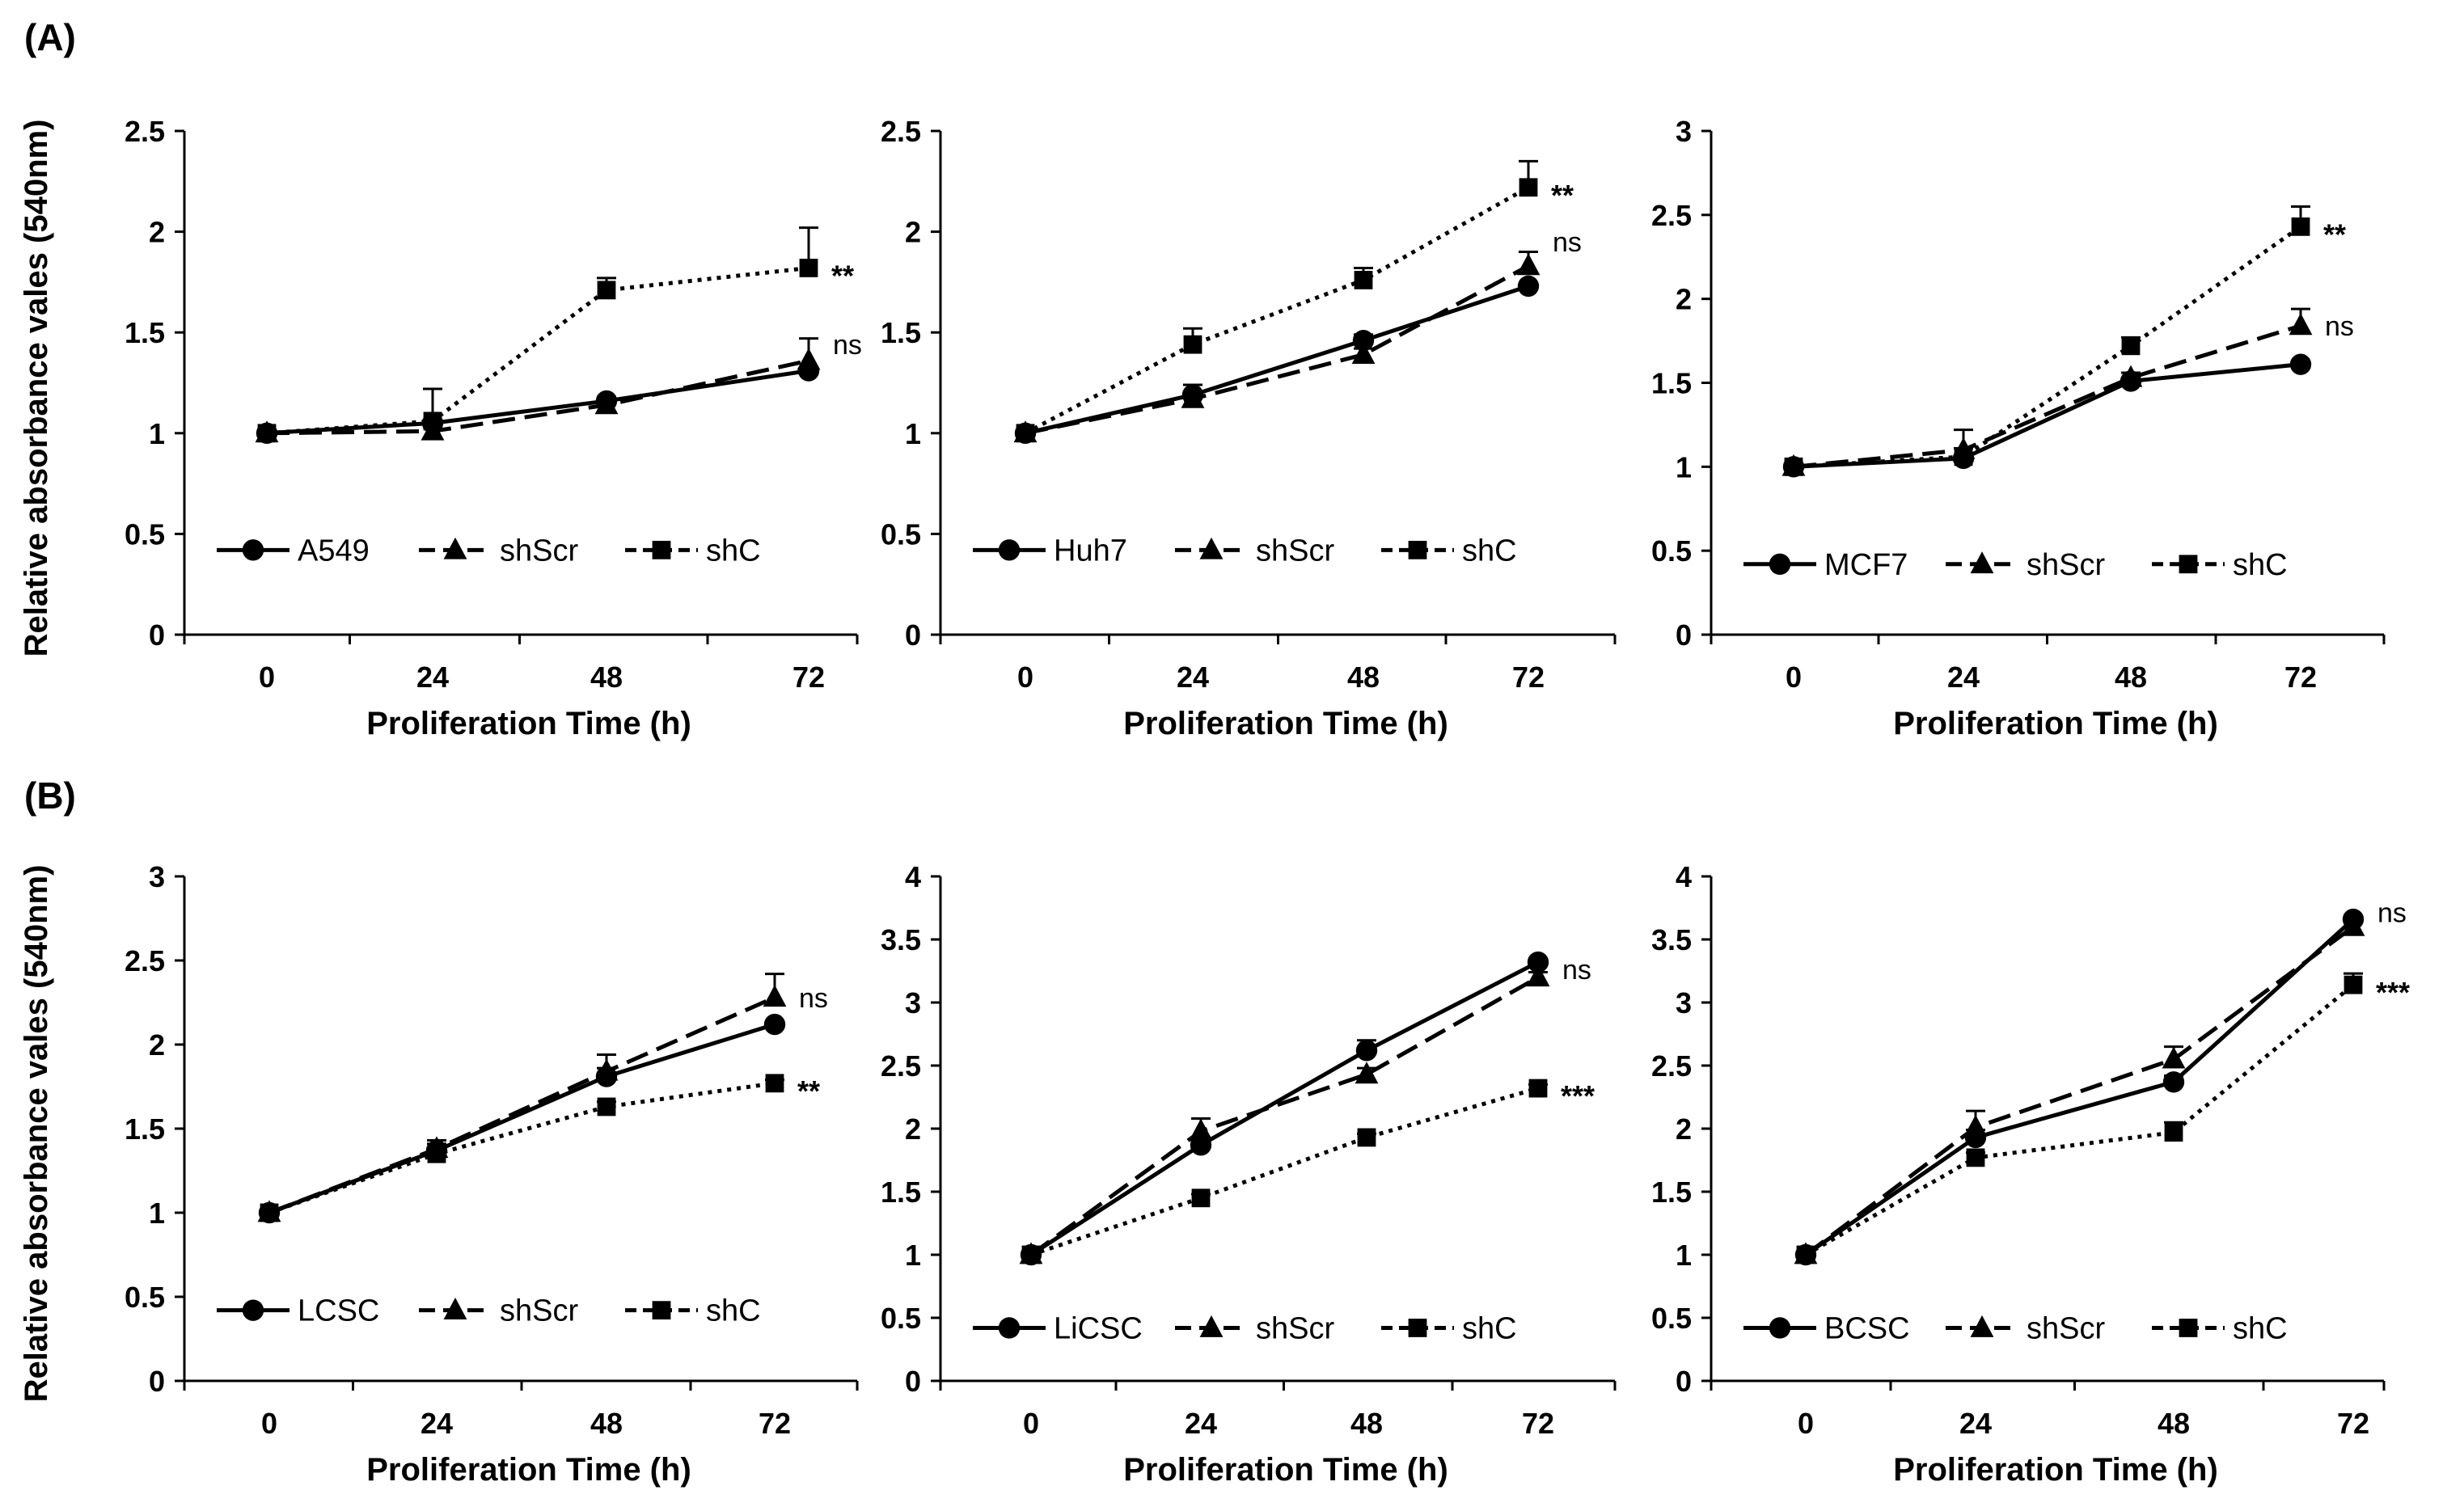 This screenshot has height=1507, width=2464. I want to click on panel-label-b: (B), so click(50, 796).